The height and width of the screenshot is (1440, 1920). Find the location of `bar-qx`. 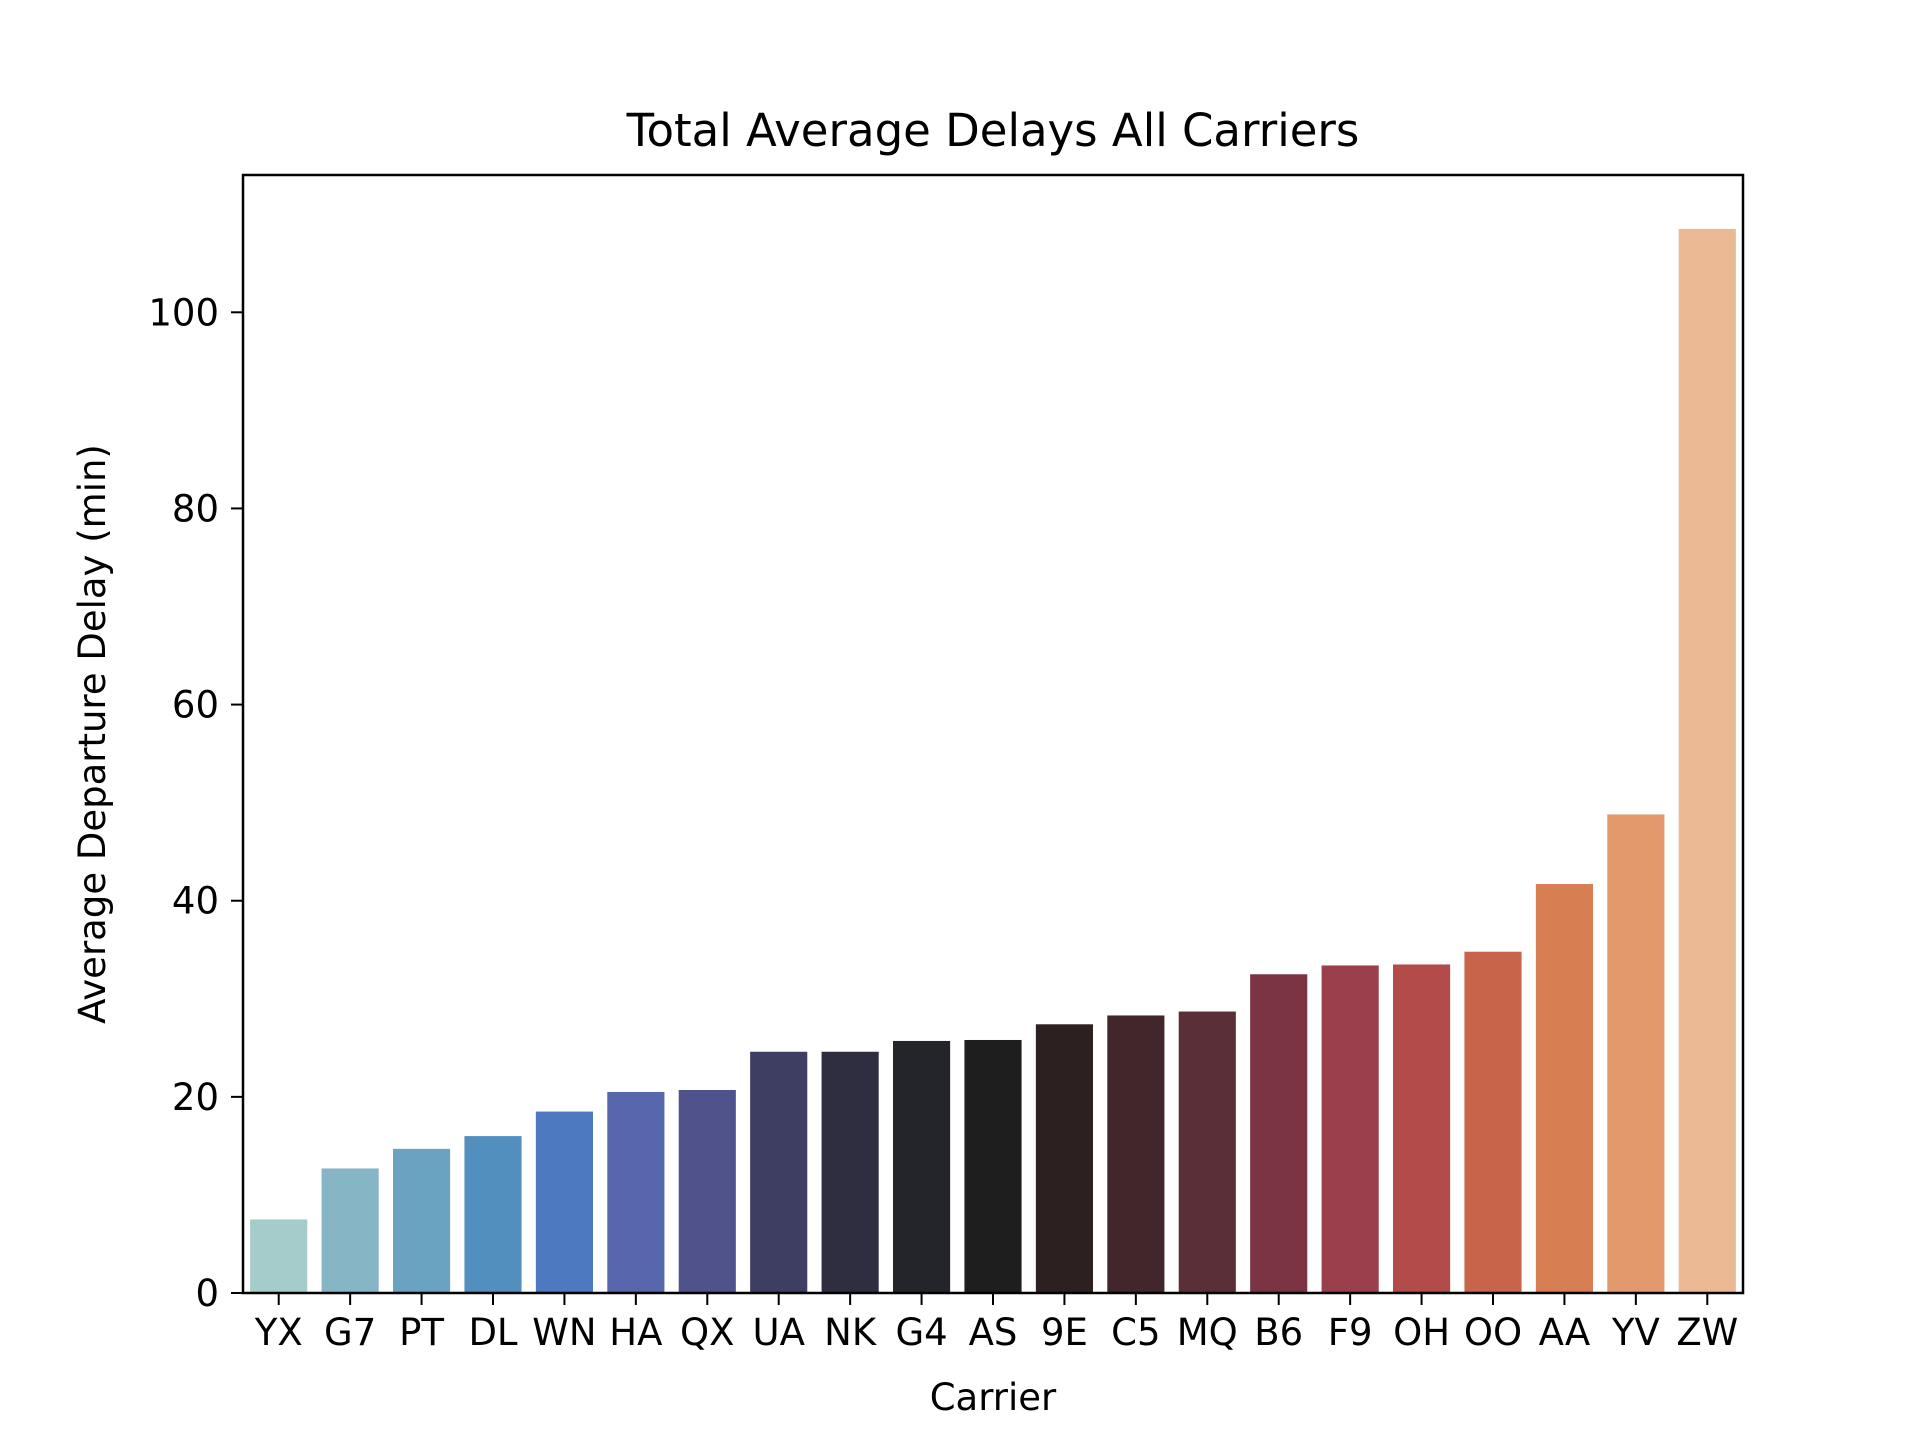

bar-qx is located at coordinates (707, 1191).